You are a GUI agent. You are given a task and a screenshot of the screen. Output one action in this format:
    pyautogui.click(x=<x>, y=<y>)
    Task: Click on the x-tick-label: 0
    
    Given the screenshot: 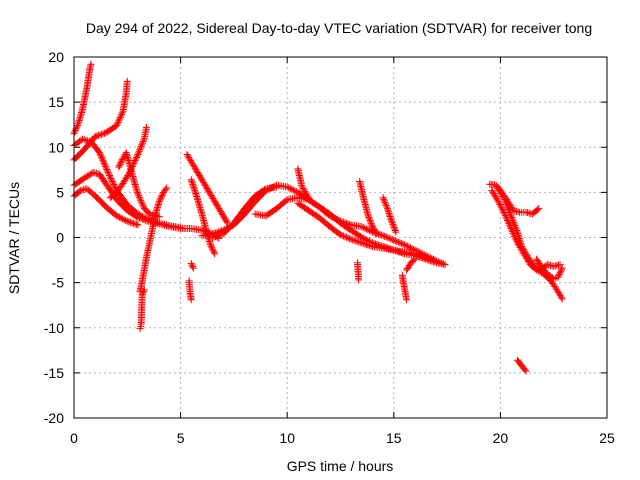 What is the action you would take?
    pyautogui.click(x=74, y=438)
    